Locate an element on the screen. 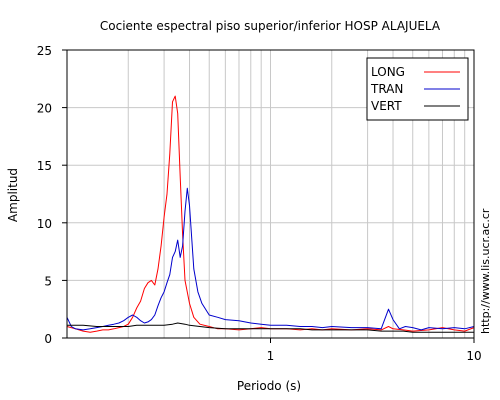 The height and width of the screenshot is (400, 500). legend-label-vert: VERT is located at coordinates (386, 106).